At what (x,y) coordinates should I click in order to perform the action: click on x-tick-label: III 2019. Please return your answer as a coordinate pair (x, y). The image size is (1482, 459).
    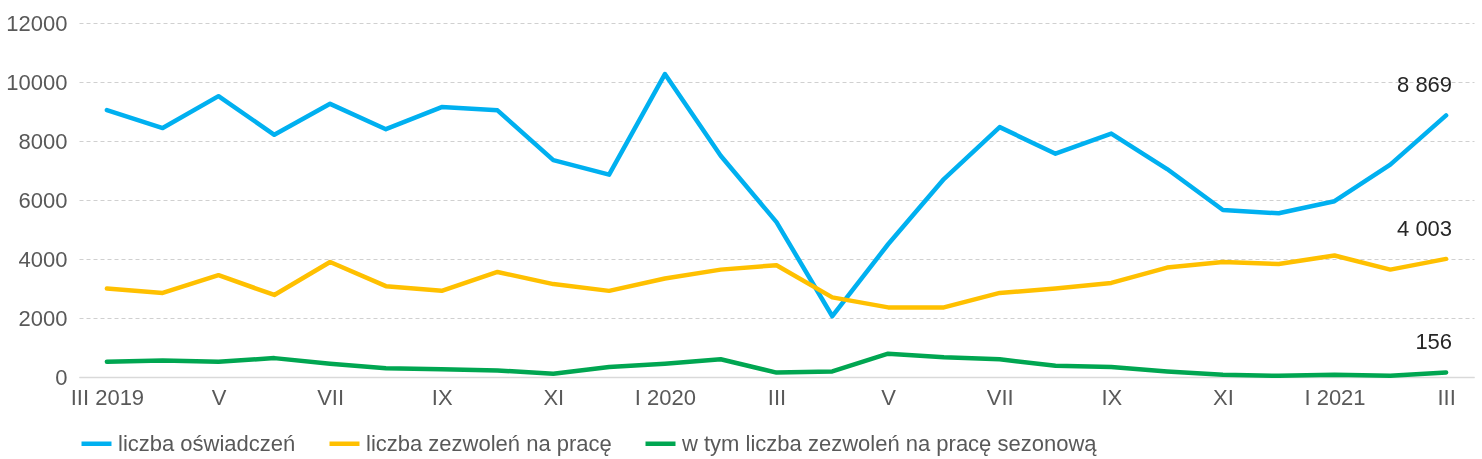
    Looking at the image, I should click on (107, 397).